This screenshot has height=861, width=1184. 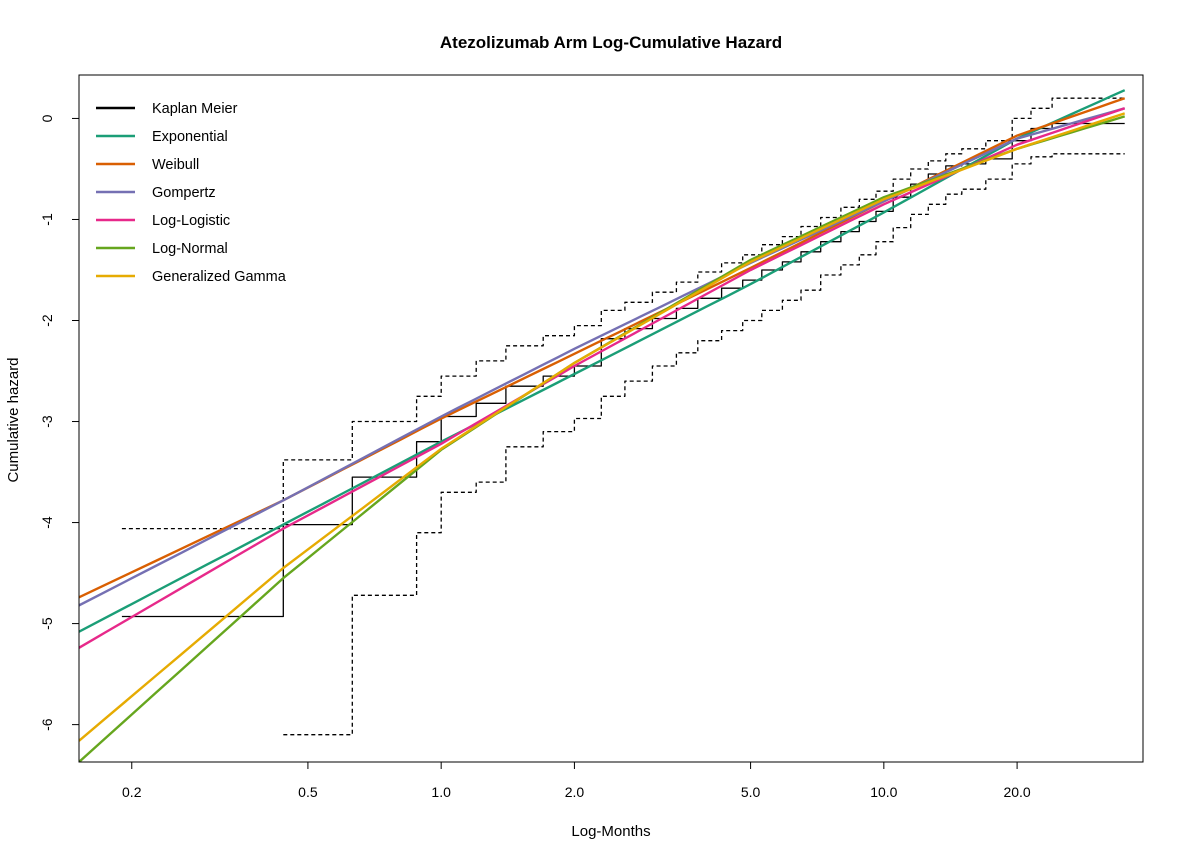 What do you see at coordinates (441, 792) in the screenshot?
I see `x-tick-label: 1.0` at bounding box center [441, 792].